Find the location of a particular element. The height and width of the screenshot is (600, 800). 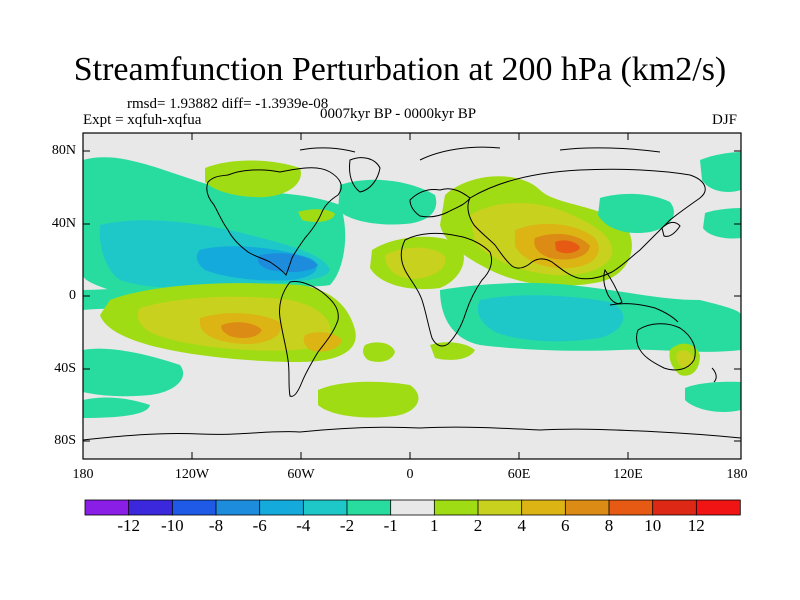

period-label: 0007kyr BP - 0000kyr BP is located at coordinates (398, 114).